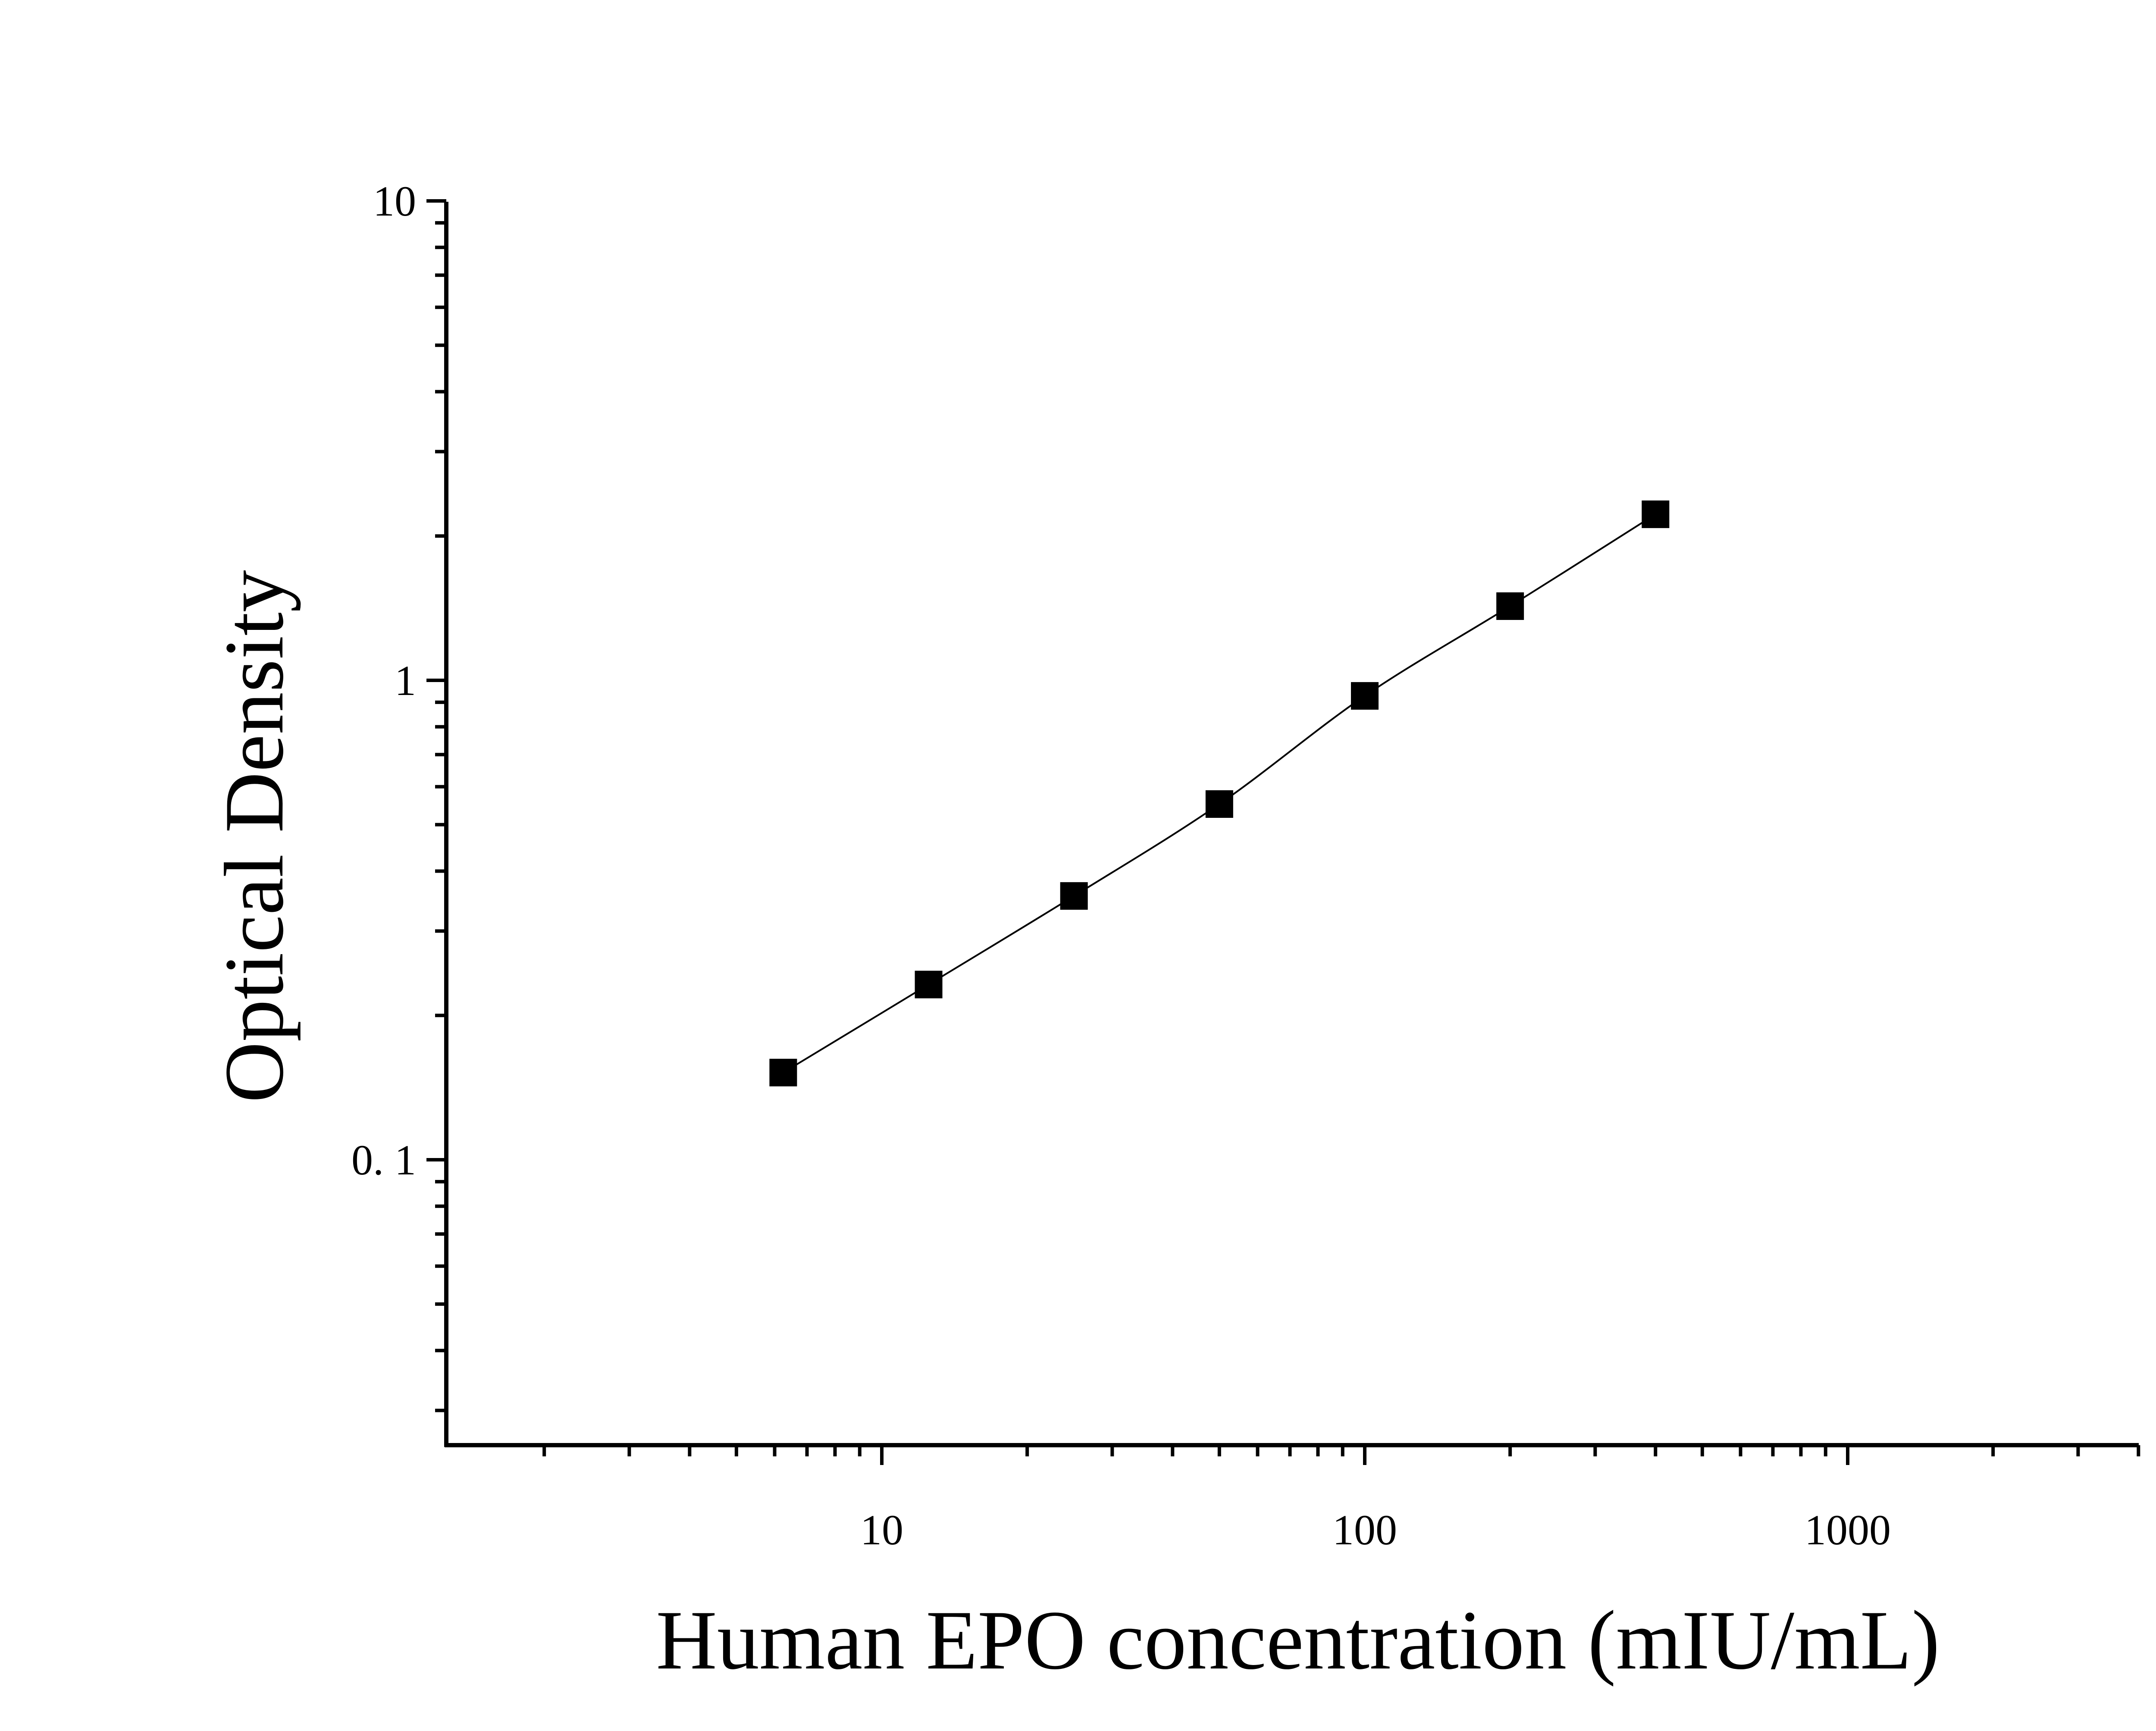  Describe the element at coordinates (1364, 1530) in the screenshot. I see `x-tick-label: 100` at that location.